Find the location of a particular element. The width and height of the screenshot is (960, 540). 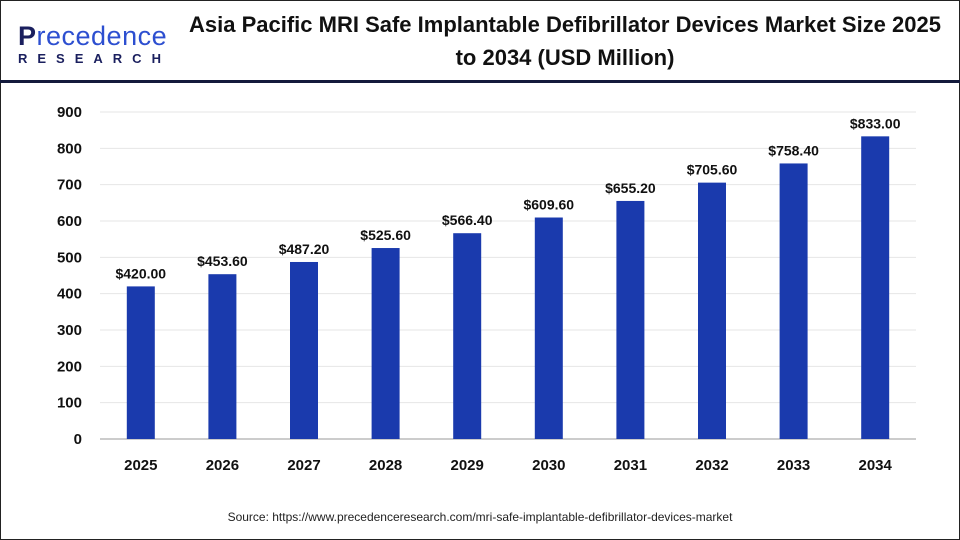

data-label-2028: $525.60 is located at coordinates (385, 235).